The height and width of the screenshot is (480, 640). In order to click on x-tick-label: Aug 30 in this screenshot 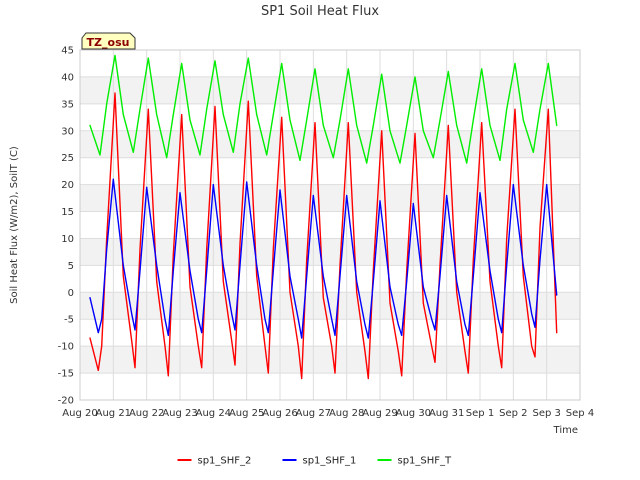, I will do `click(413, 413)`.